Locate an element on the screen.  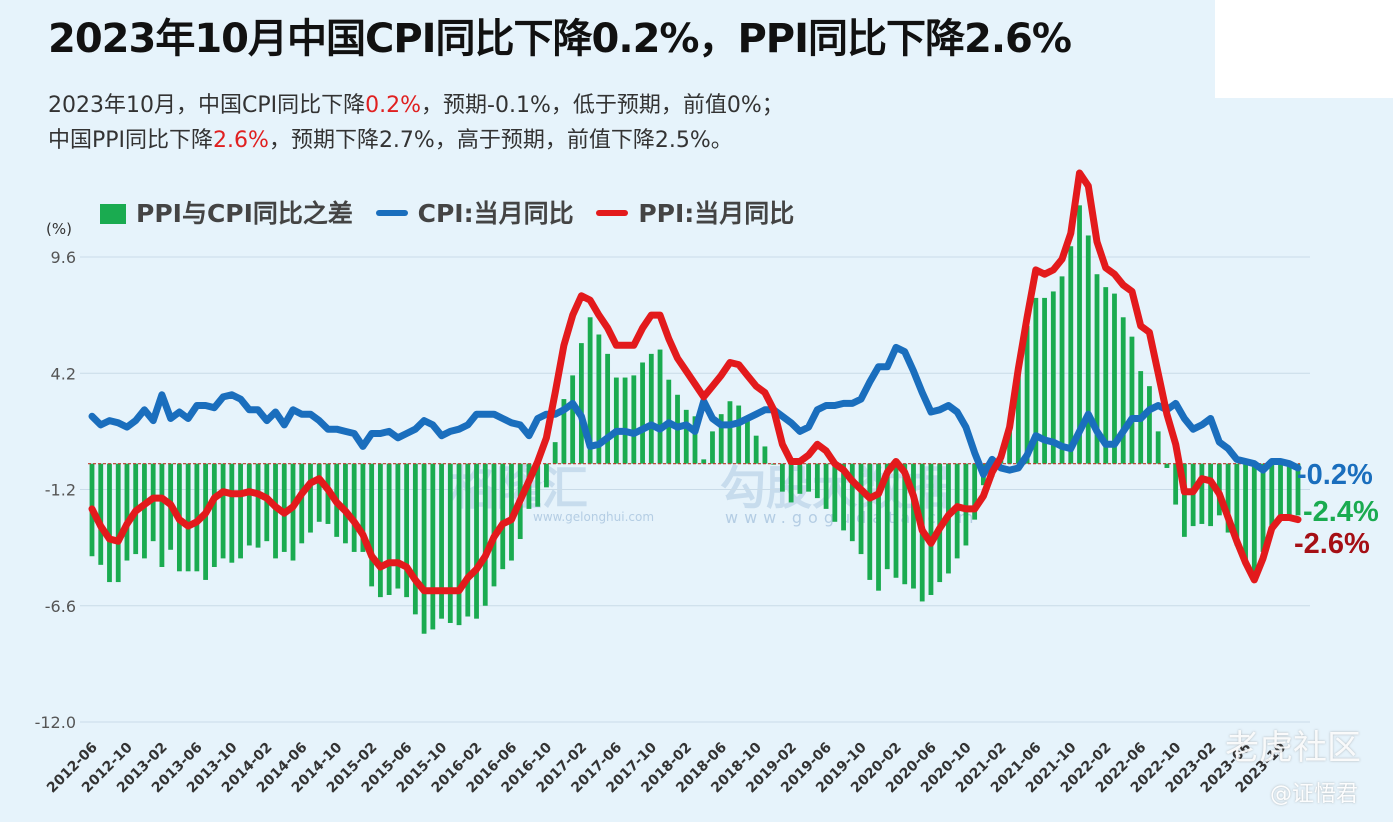
legend-item-cpi: CPI:当月同比 is located at coordinates (474, 212).